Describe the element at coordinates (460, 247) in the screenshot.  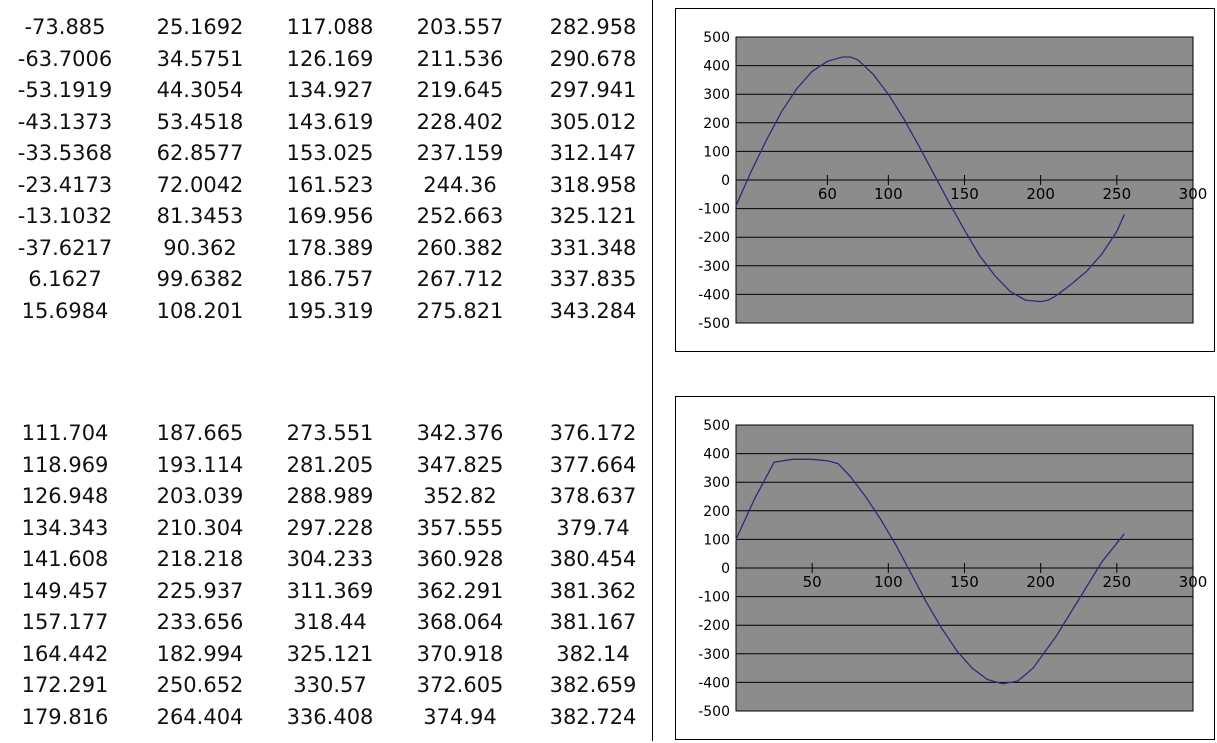
I see `table-cell: 260.382` at that location.